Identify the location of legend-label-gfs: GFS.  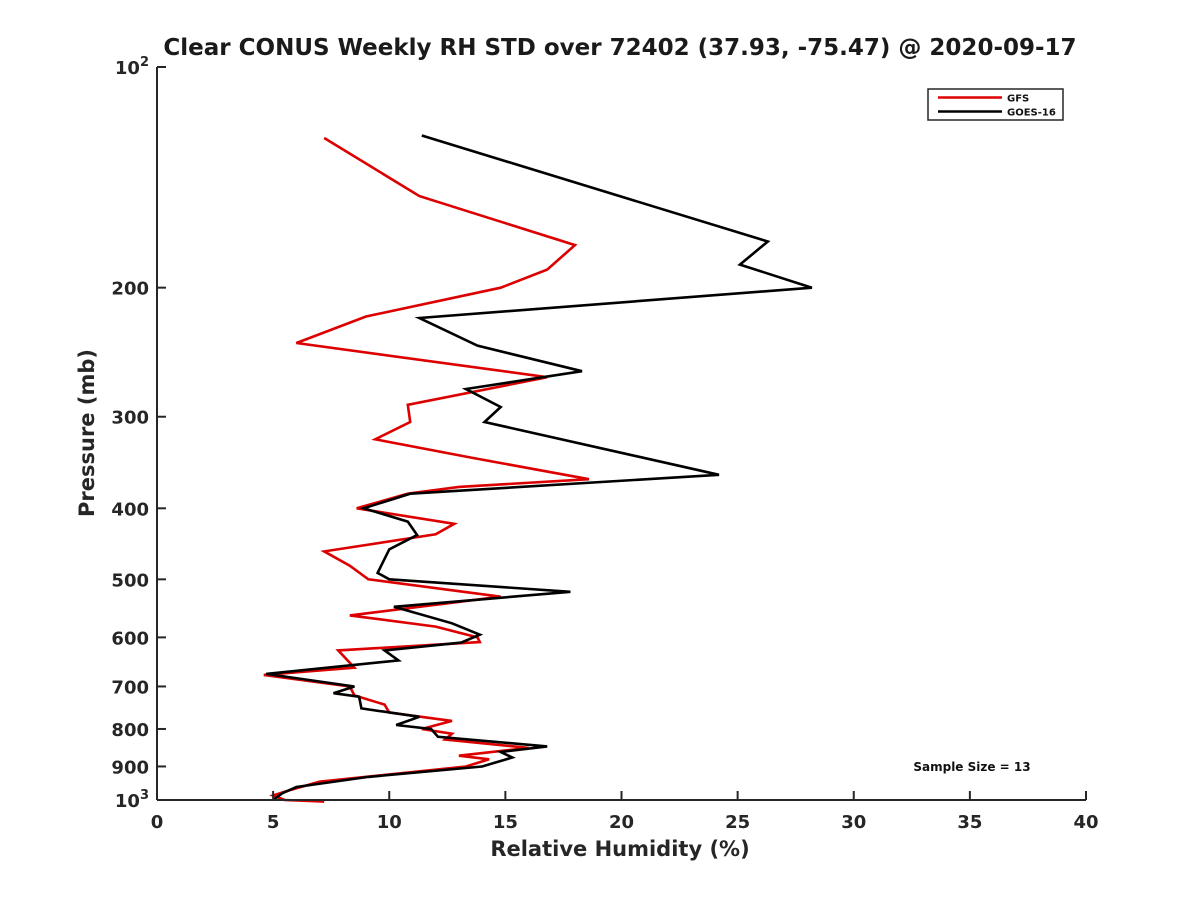
(1018, 99).